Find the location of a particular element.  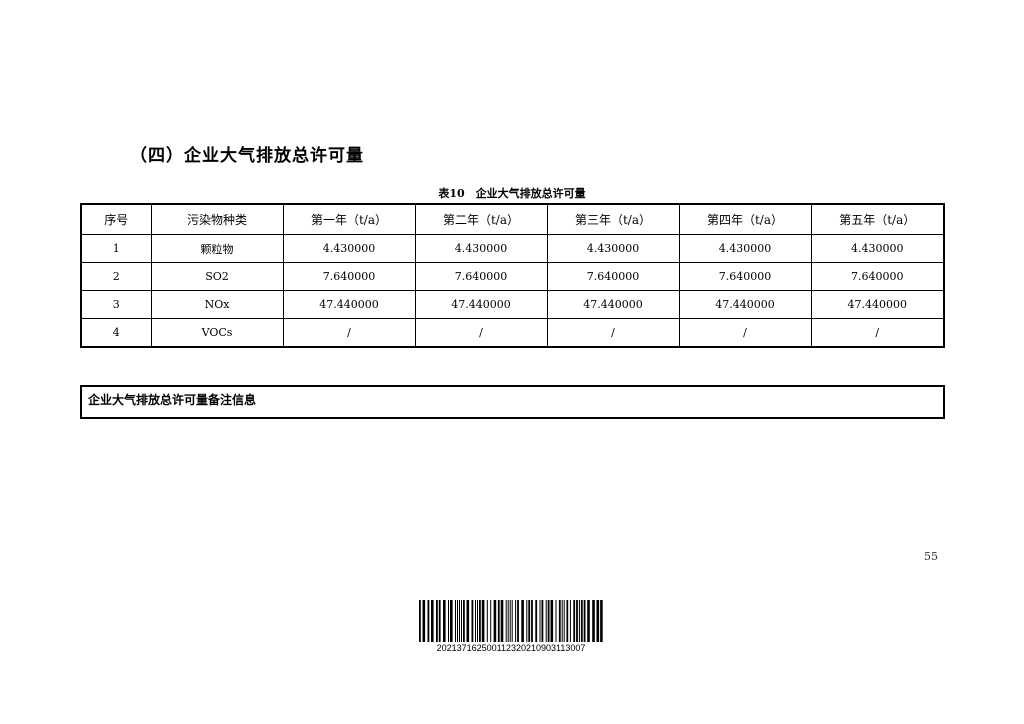

table-cell: 2 is located at coordinates (116, 276).